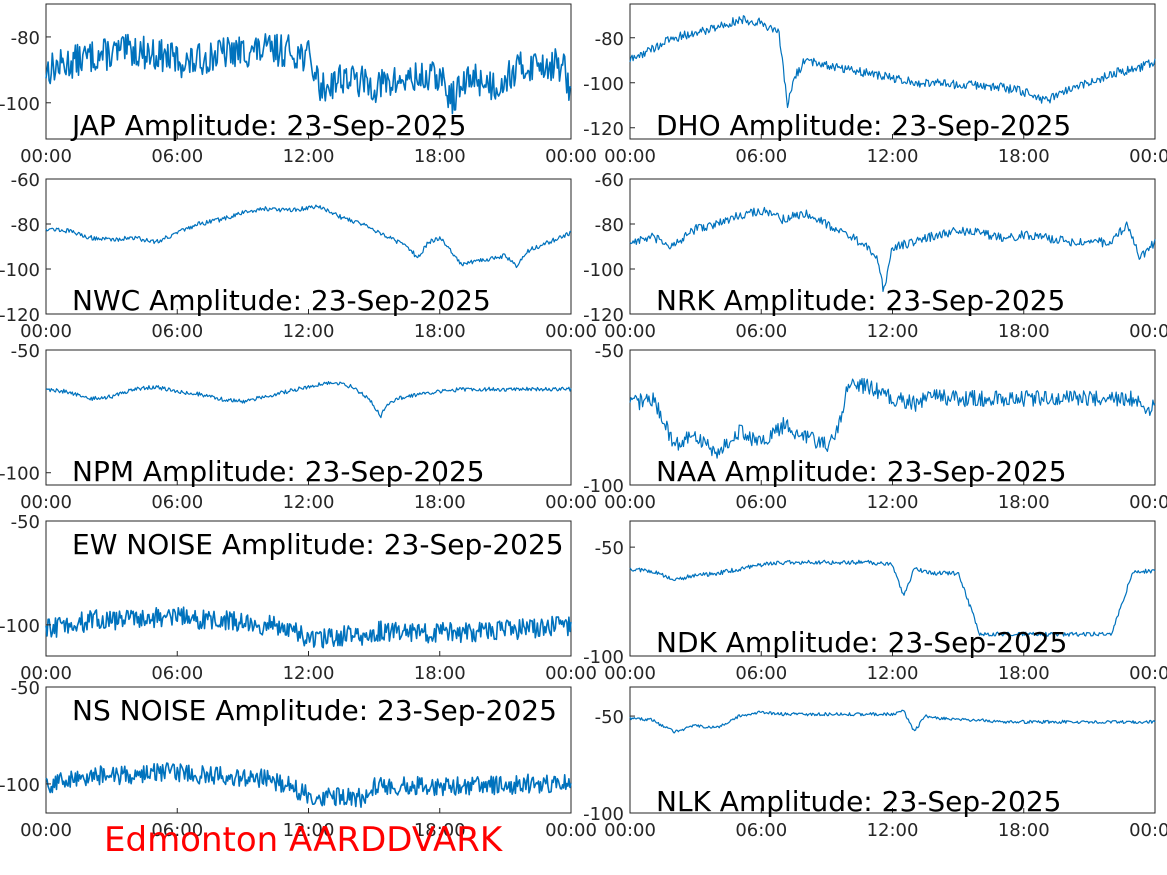 The width and height of the screenshot is (1167, 875). What do you see at coordinates (893, 156) in the screenshot?
I see `dho-xtick-label: 12:00` at bounding box center [893, 156].